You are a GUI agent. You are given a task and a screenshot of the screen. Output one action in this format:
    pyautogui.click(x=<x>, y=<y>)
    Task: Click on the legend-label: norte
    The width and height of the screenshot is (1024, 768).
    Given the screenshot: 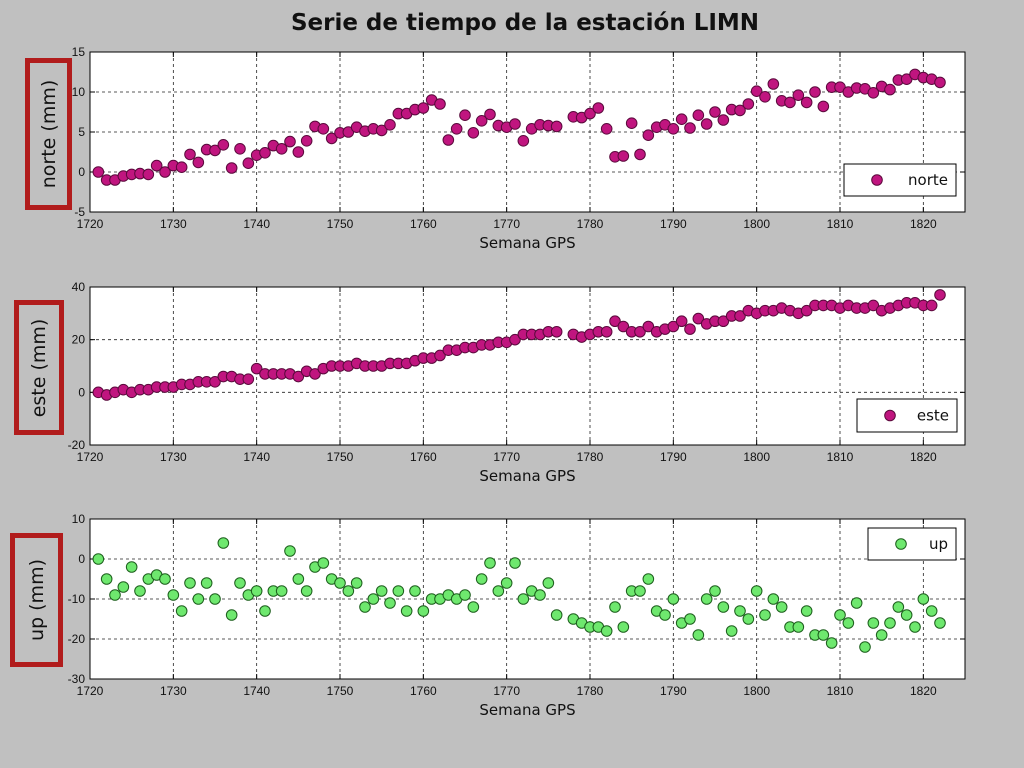 What is the action you would take?
    pyautogui.click(x=928, y=180)
    